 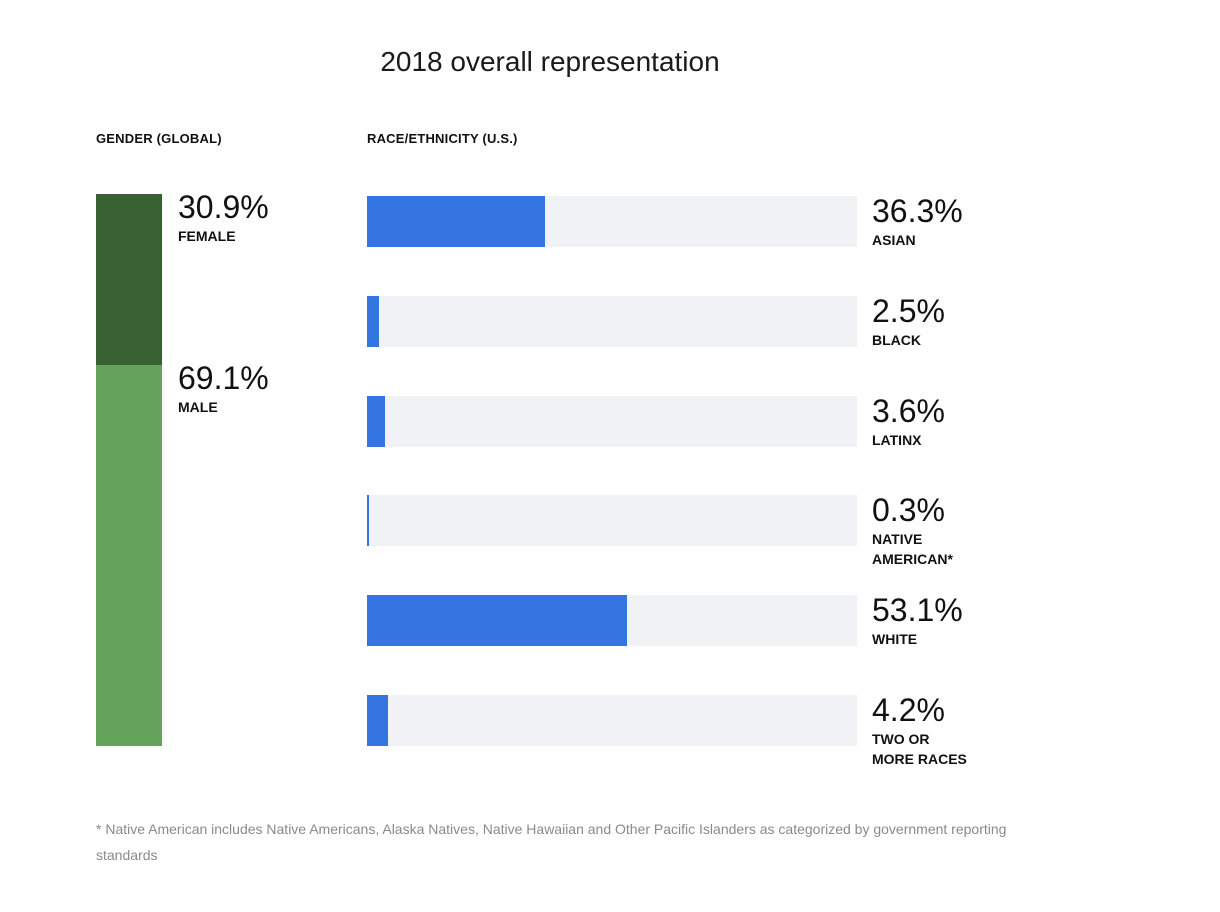 I want to click on race-label-black: 2.5% BLACK, so click(x=908, y=322).